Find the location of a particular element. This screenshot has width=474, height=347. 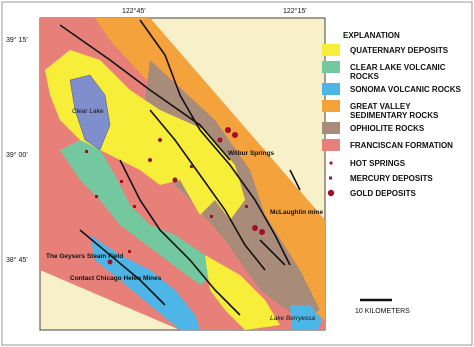

place-label: The Geysers Steam Field is located at coordinates (84, 256).